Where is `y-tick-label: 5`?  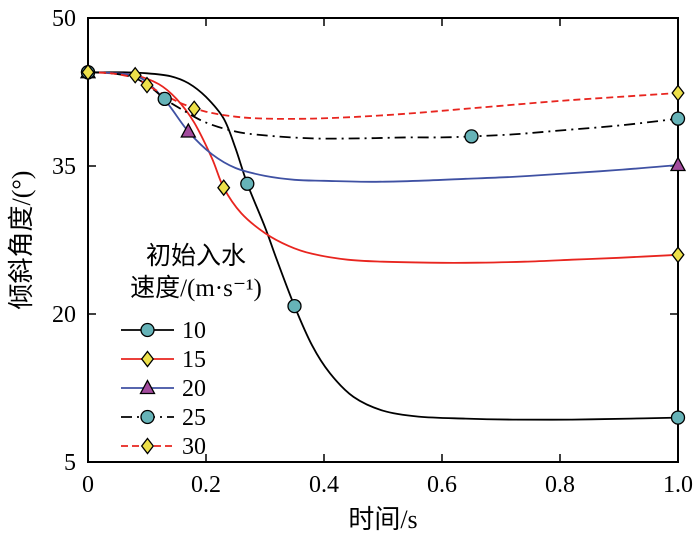
y-tick-label: 5 is located at coordinates (70, 463).